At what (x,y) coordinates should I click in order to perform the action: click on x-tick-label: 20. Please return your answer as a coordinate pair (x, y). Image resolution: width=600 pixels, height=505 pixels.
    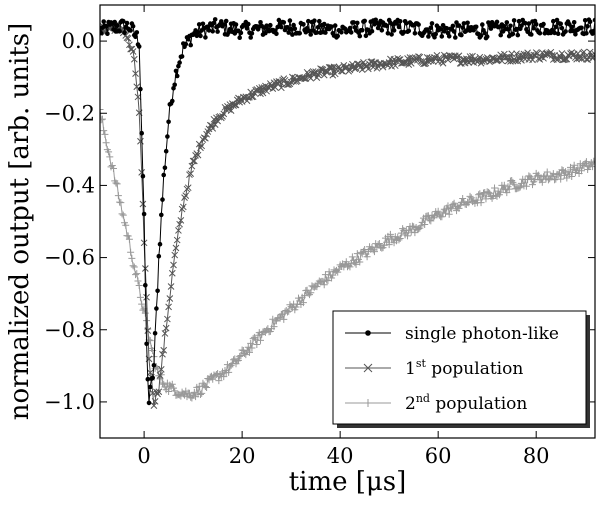
    Looking at the image, I should click on (242, 456).